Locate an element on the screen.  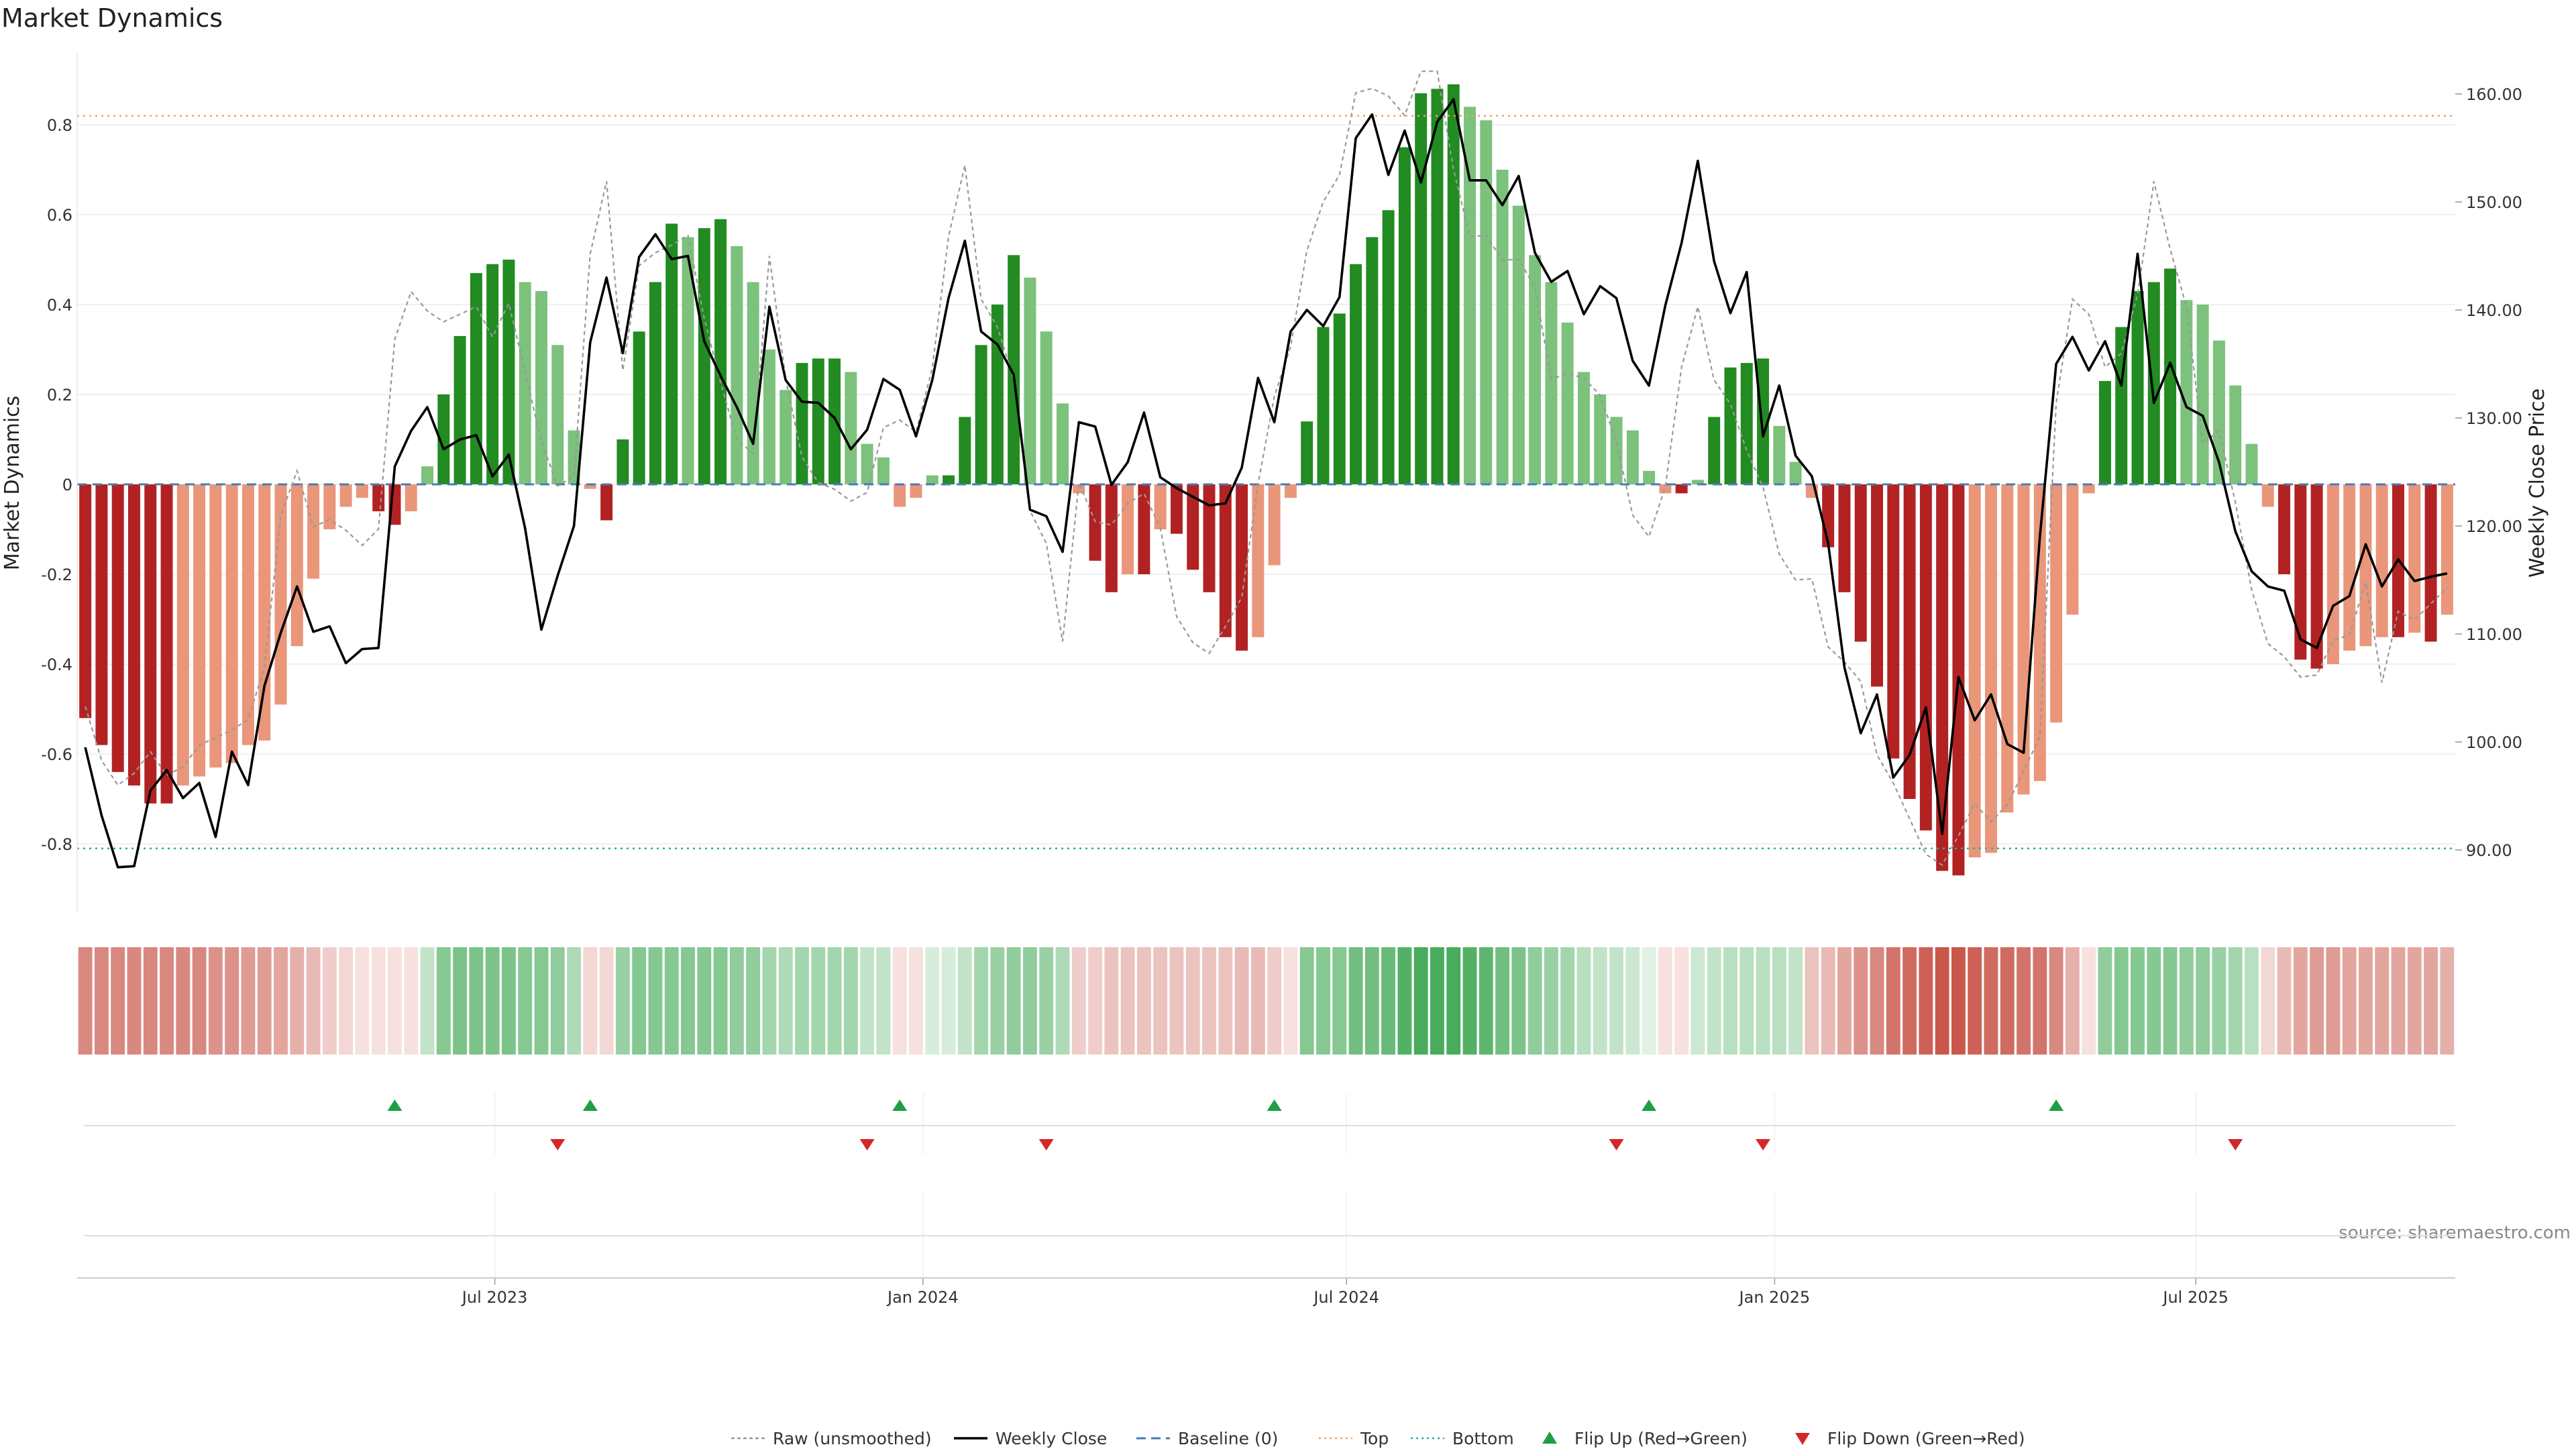
x-tick-label: Jan 2025 is located at coordinates (1774, 1297).